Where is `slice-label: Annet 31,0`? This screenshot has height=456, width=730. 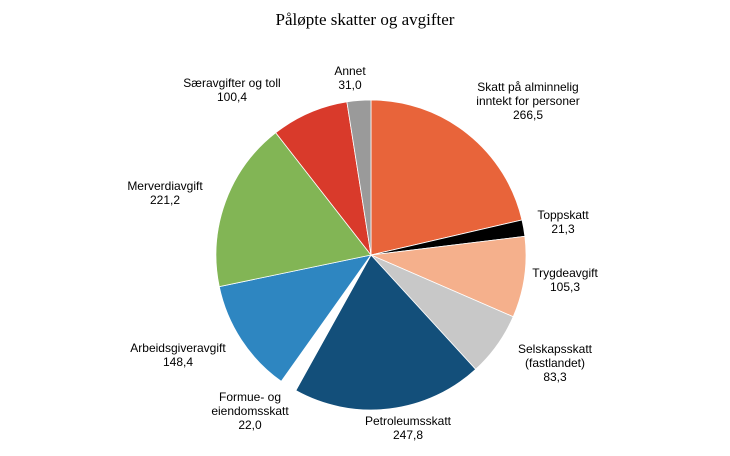 slice-label: Annet 31,0 is located at coordinates (350, 78).